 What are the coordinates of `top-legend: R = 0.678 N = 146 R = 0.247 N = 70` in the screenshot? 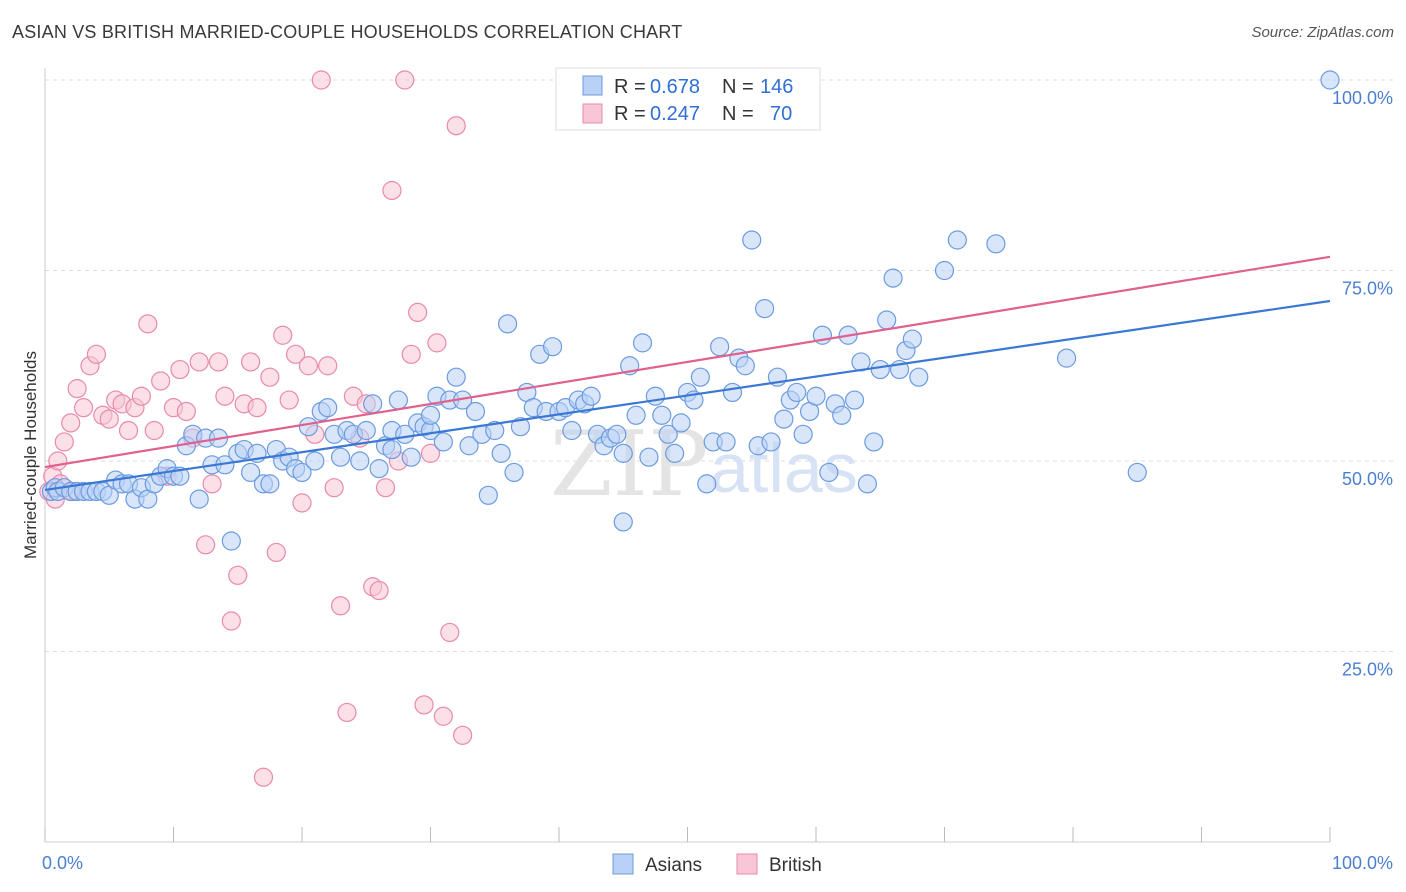 It's located at (688, 99).